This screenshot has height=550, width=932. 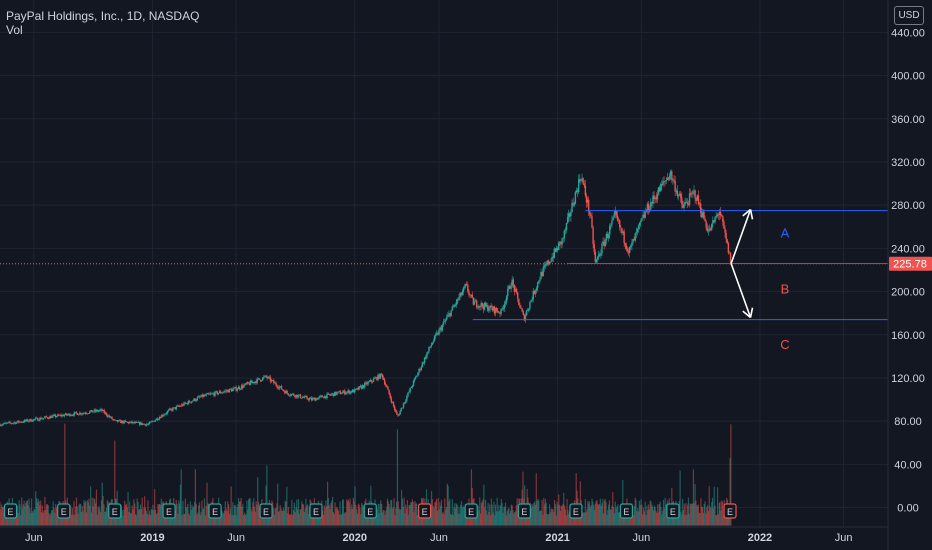 What do you see at coordinates (576, 512) in the screenshot?
I see `earnings-marker-label-11: E` at bounding box center [576, 512].